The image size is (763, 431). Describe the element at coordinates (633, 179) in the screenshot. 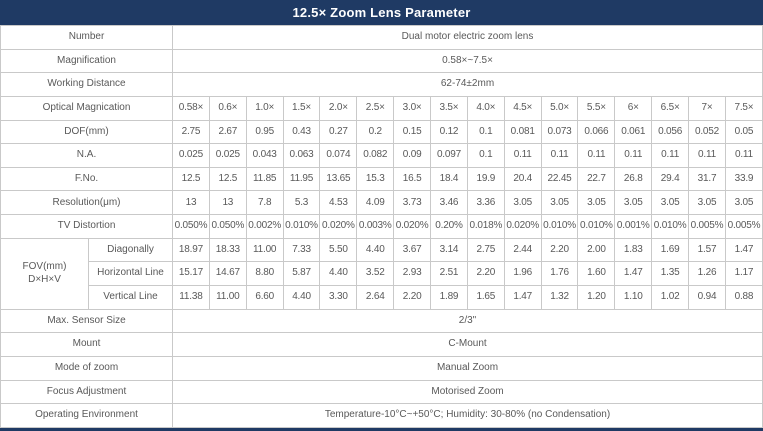

I see `cell-value: 26.8` at that location.